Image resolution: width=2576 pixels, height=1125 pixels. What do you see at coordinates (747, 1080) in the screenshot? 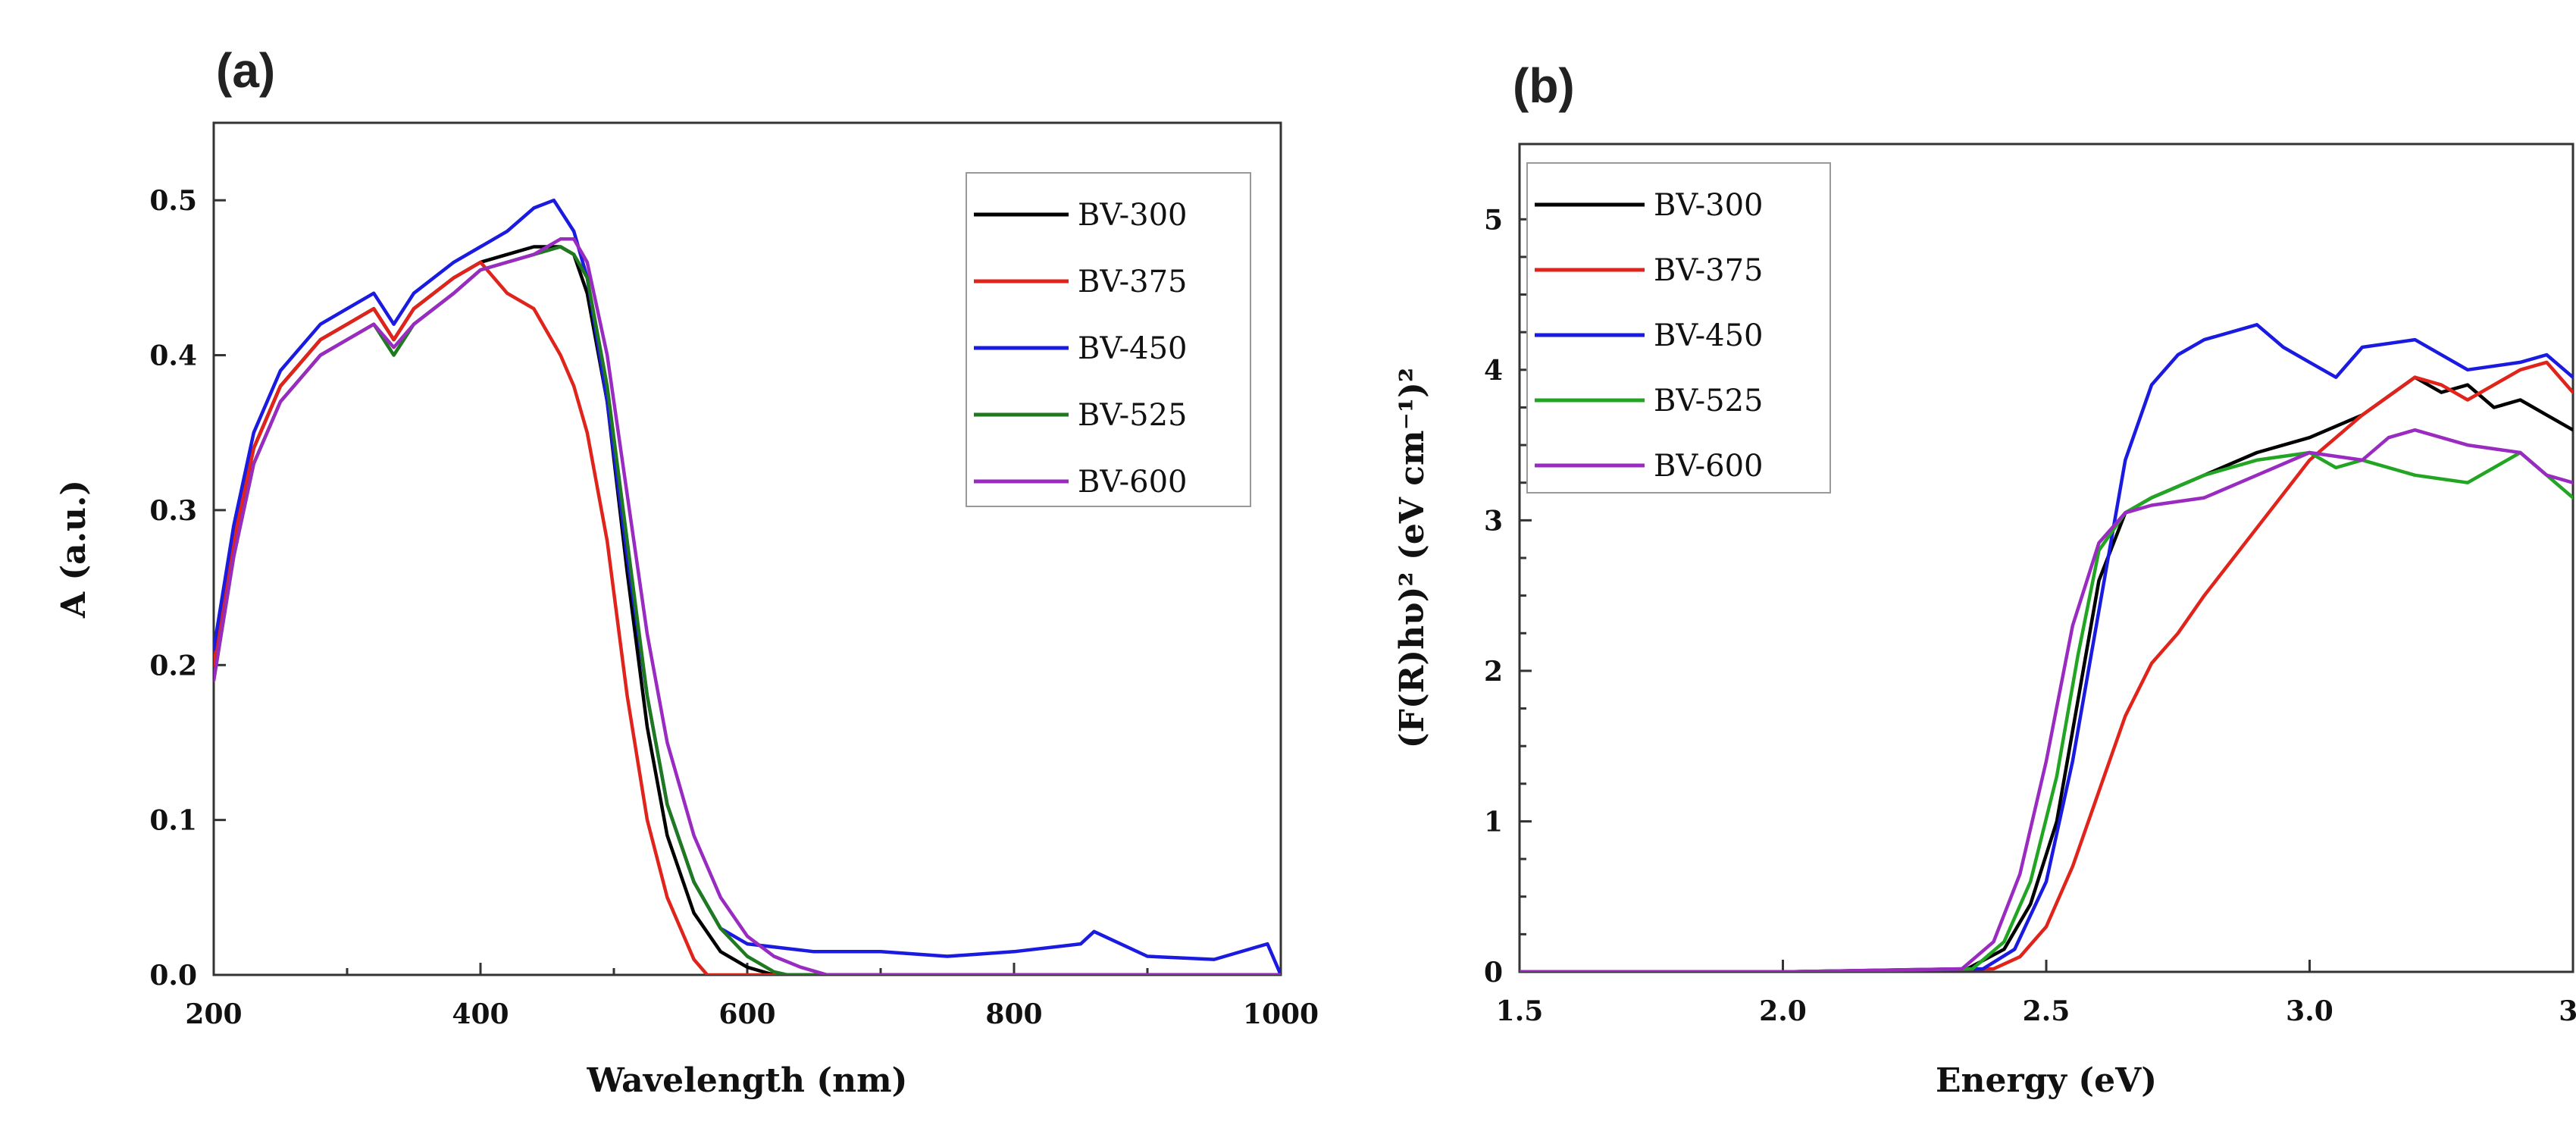
I see `panel-a-x-axis-title: Wavelength (nm)` at bounding box center [747, 1080].